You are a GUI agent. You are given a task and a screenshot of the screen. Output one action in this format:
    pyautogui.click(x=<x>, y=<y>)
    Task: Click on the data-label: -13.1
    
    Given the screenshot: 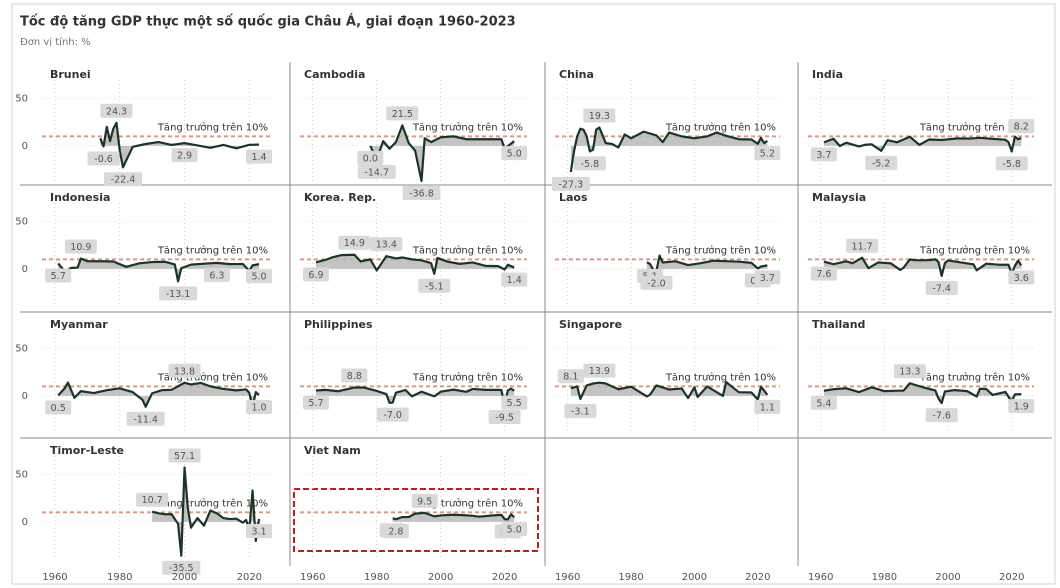 What is the action you would take?
    pyautogui.click(x=178, y=294)
    